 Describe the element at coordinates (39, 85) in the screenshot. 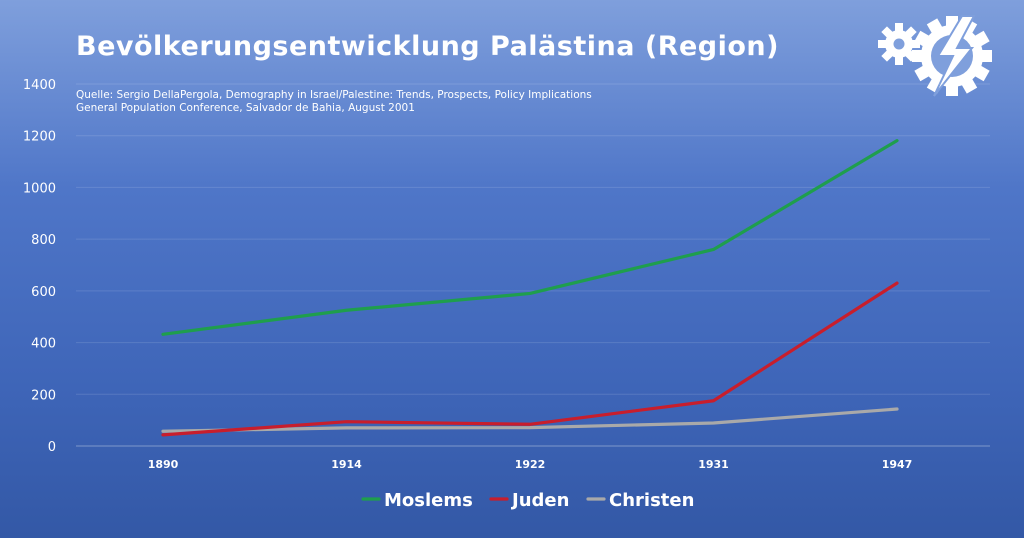

I see `y-tick-label: 1400` at that location.